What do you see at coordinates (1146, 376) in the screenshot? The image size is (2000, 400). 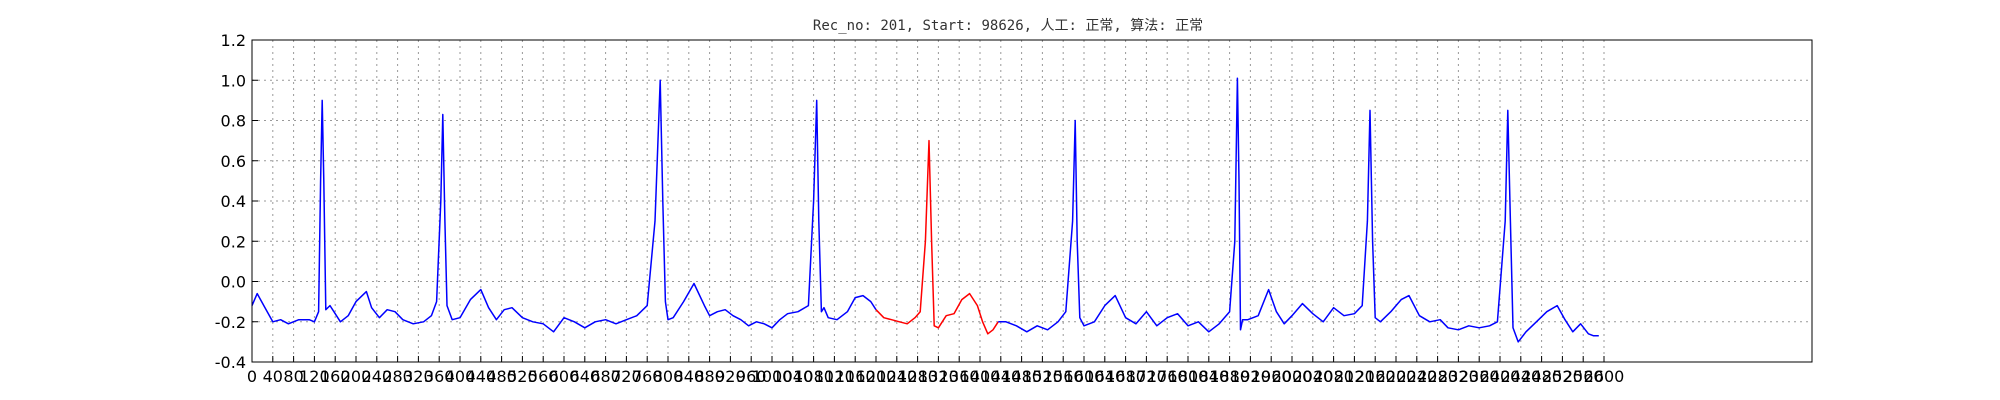 I see `x-tick-label: 1720` at bounding box center [1146, 376].